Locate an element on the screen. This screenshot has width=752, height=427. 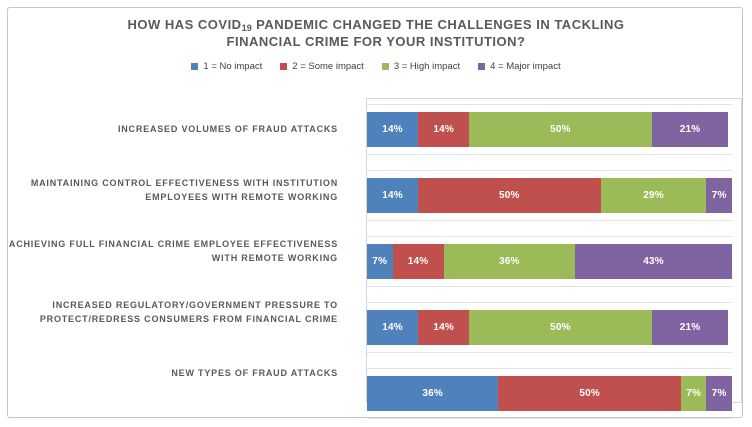
bar-row: 7% 14% 36% 43% is located at coordinates (554, 266).